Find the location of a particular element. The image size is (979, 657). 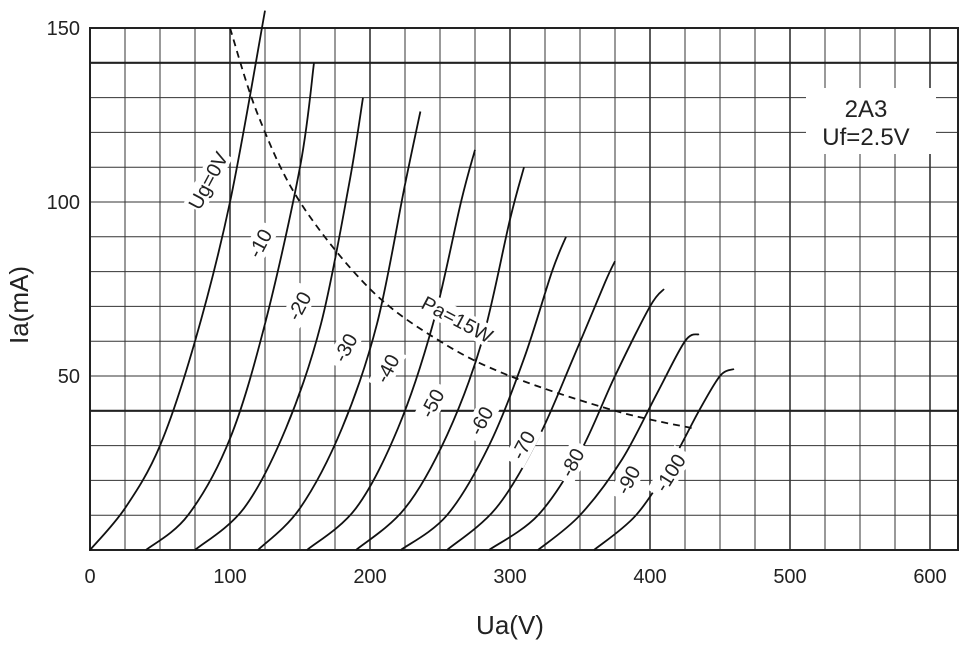

x-tick-label: 100 is located at coordinates (229, 577).